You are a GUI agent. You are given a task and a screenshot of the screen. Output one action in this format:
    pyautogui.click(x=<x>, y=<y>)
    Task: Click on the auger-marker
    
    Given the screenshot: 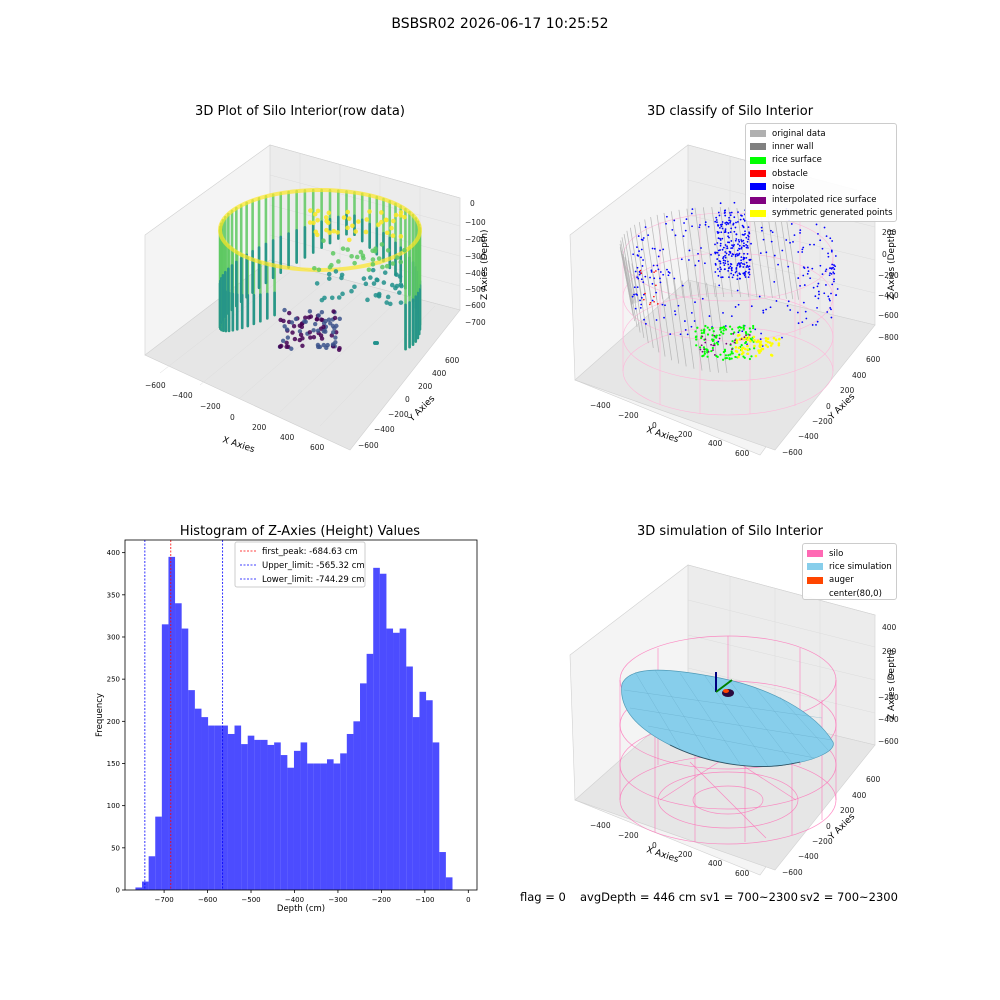 What is the action you would take?
    pyautogui.click(x=724, y=684)
    